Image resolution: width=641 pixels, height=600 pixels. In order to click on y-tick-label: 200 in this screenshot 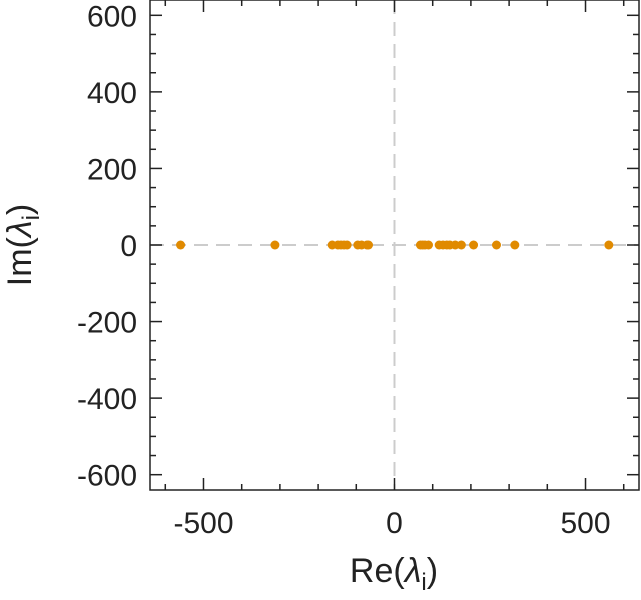, I will do `click(112, 169)`.